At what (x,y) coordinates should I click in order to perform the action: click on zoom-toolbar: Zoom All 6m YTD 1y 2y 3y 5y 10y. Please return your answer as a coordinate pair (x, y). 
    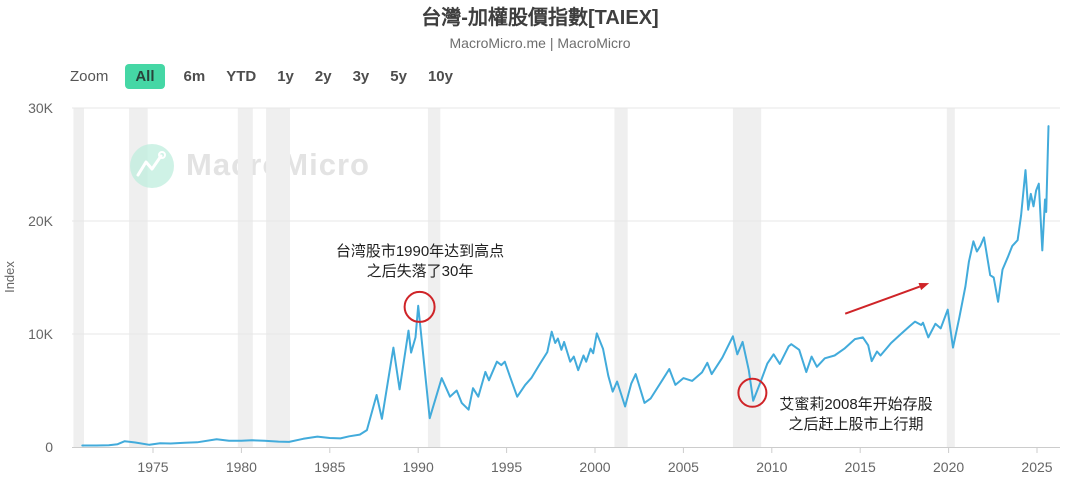
    Looking at the image, I should click on (262, 76).